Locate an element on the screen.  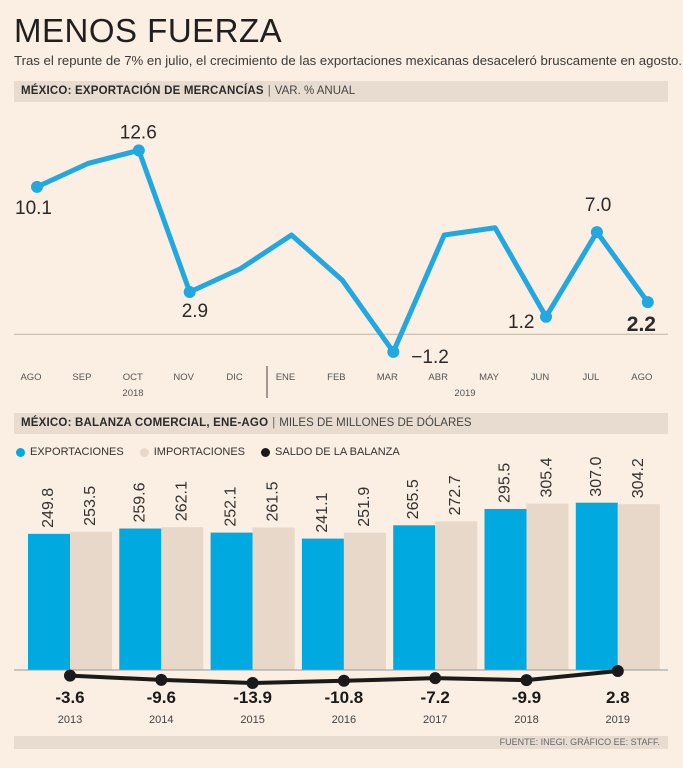
data-label-mar: −1.2 is located at coordinates (430, 357).